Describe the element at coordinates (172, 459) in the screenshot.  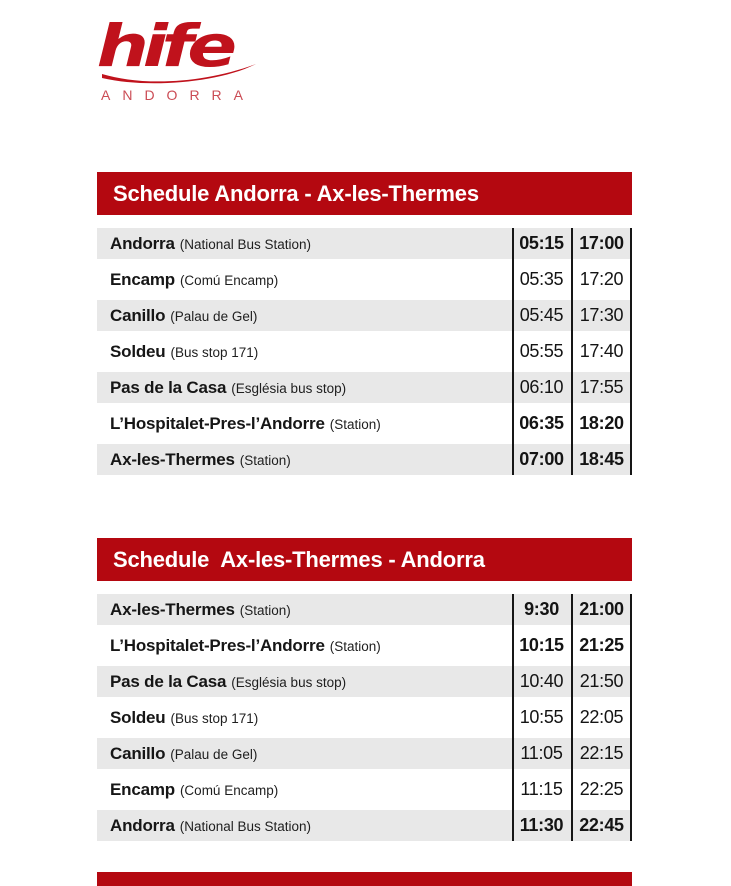
I see `station-name: Ax-les-Thermes` at that location.